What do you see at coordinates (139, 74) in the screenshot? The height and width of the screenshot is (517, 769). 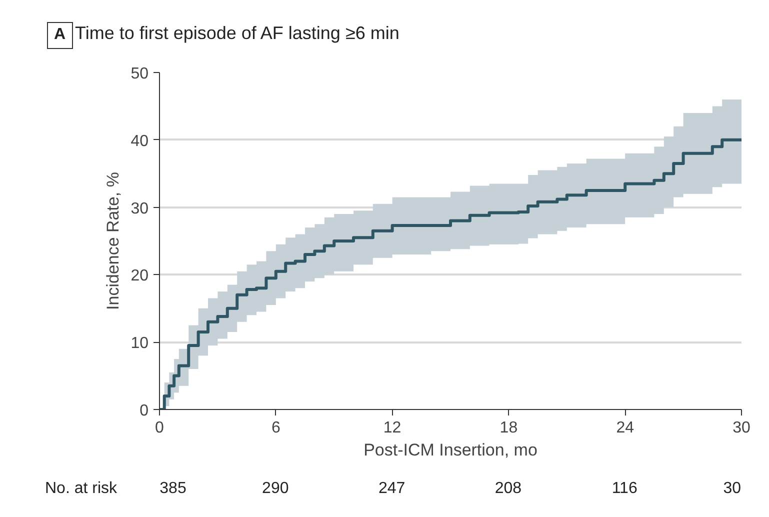 I see `y-tick-label: 50` at bounding box center [139, 74].